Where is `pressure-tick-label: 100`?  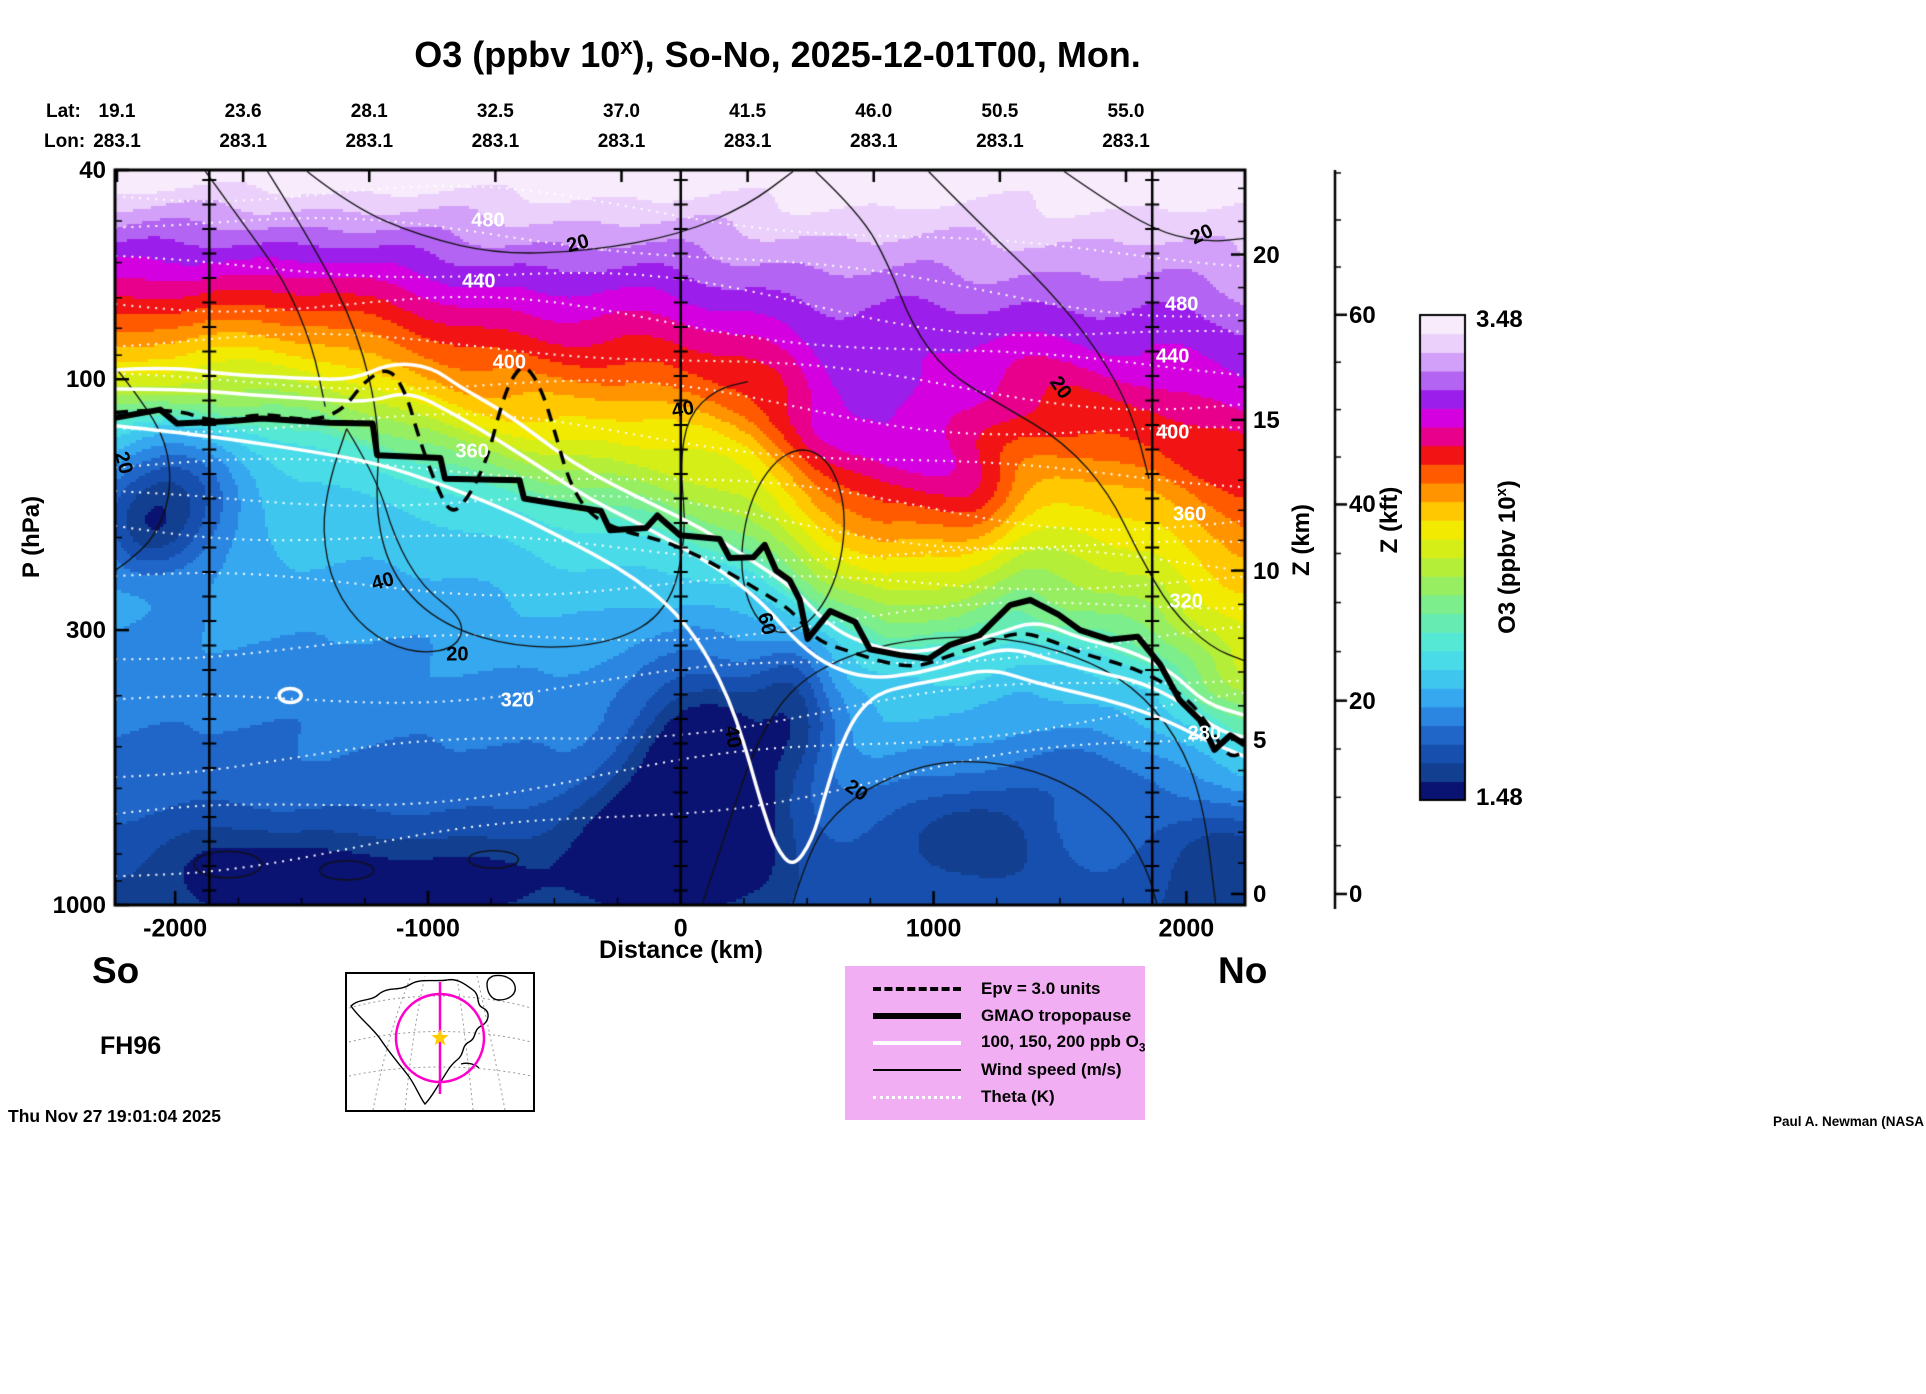 pressure-tick-label: 100 is located at coordinates (85, 380).